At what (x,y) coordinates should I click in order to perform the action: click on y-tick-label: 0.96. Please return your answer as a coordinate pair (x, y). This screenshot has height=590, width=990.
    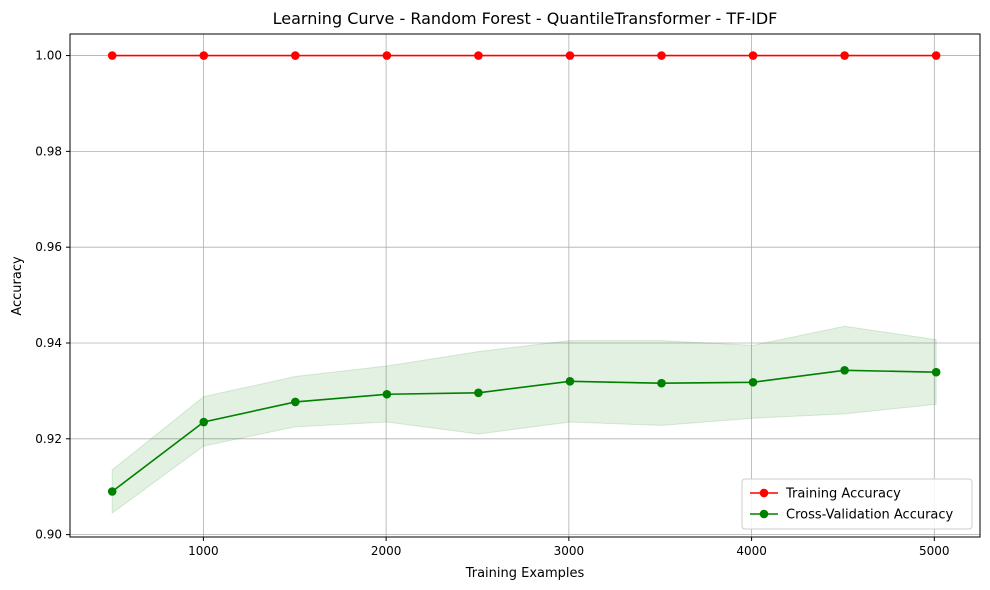
    Looking at the image, I should click on (48, 247).